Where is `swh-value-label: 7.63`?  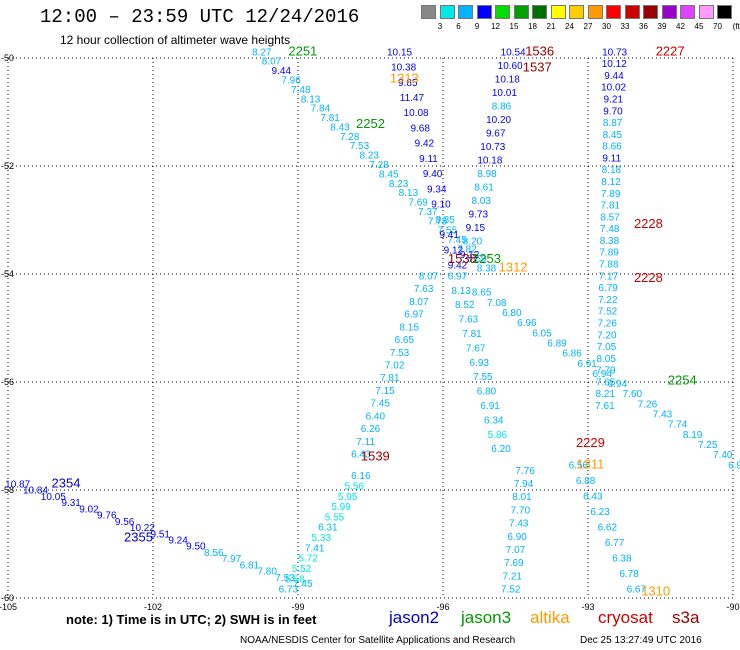
swh-value-label: 7.63 is located at coordinates (424, 289).